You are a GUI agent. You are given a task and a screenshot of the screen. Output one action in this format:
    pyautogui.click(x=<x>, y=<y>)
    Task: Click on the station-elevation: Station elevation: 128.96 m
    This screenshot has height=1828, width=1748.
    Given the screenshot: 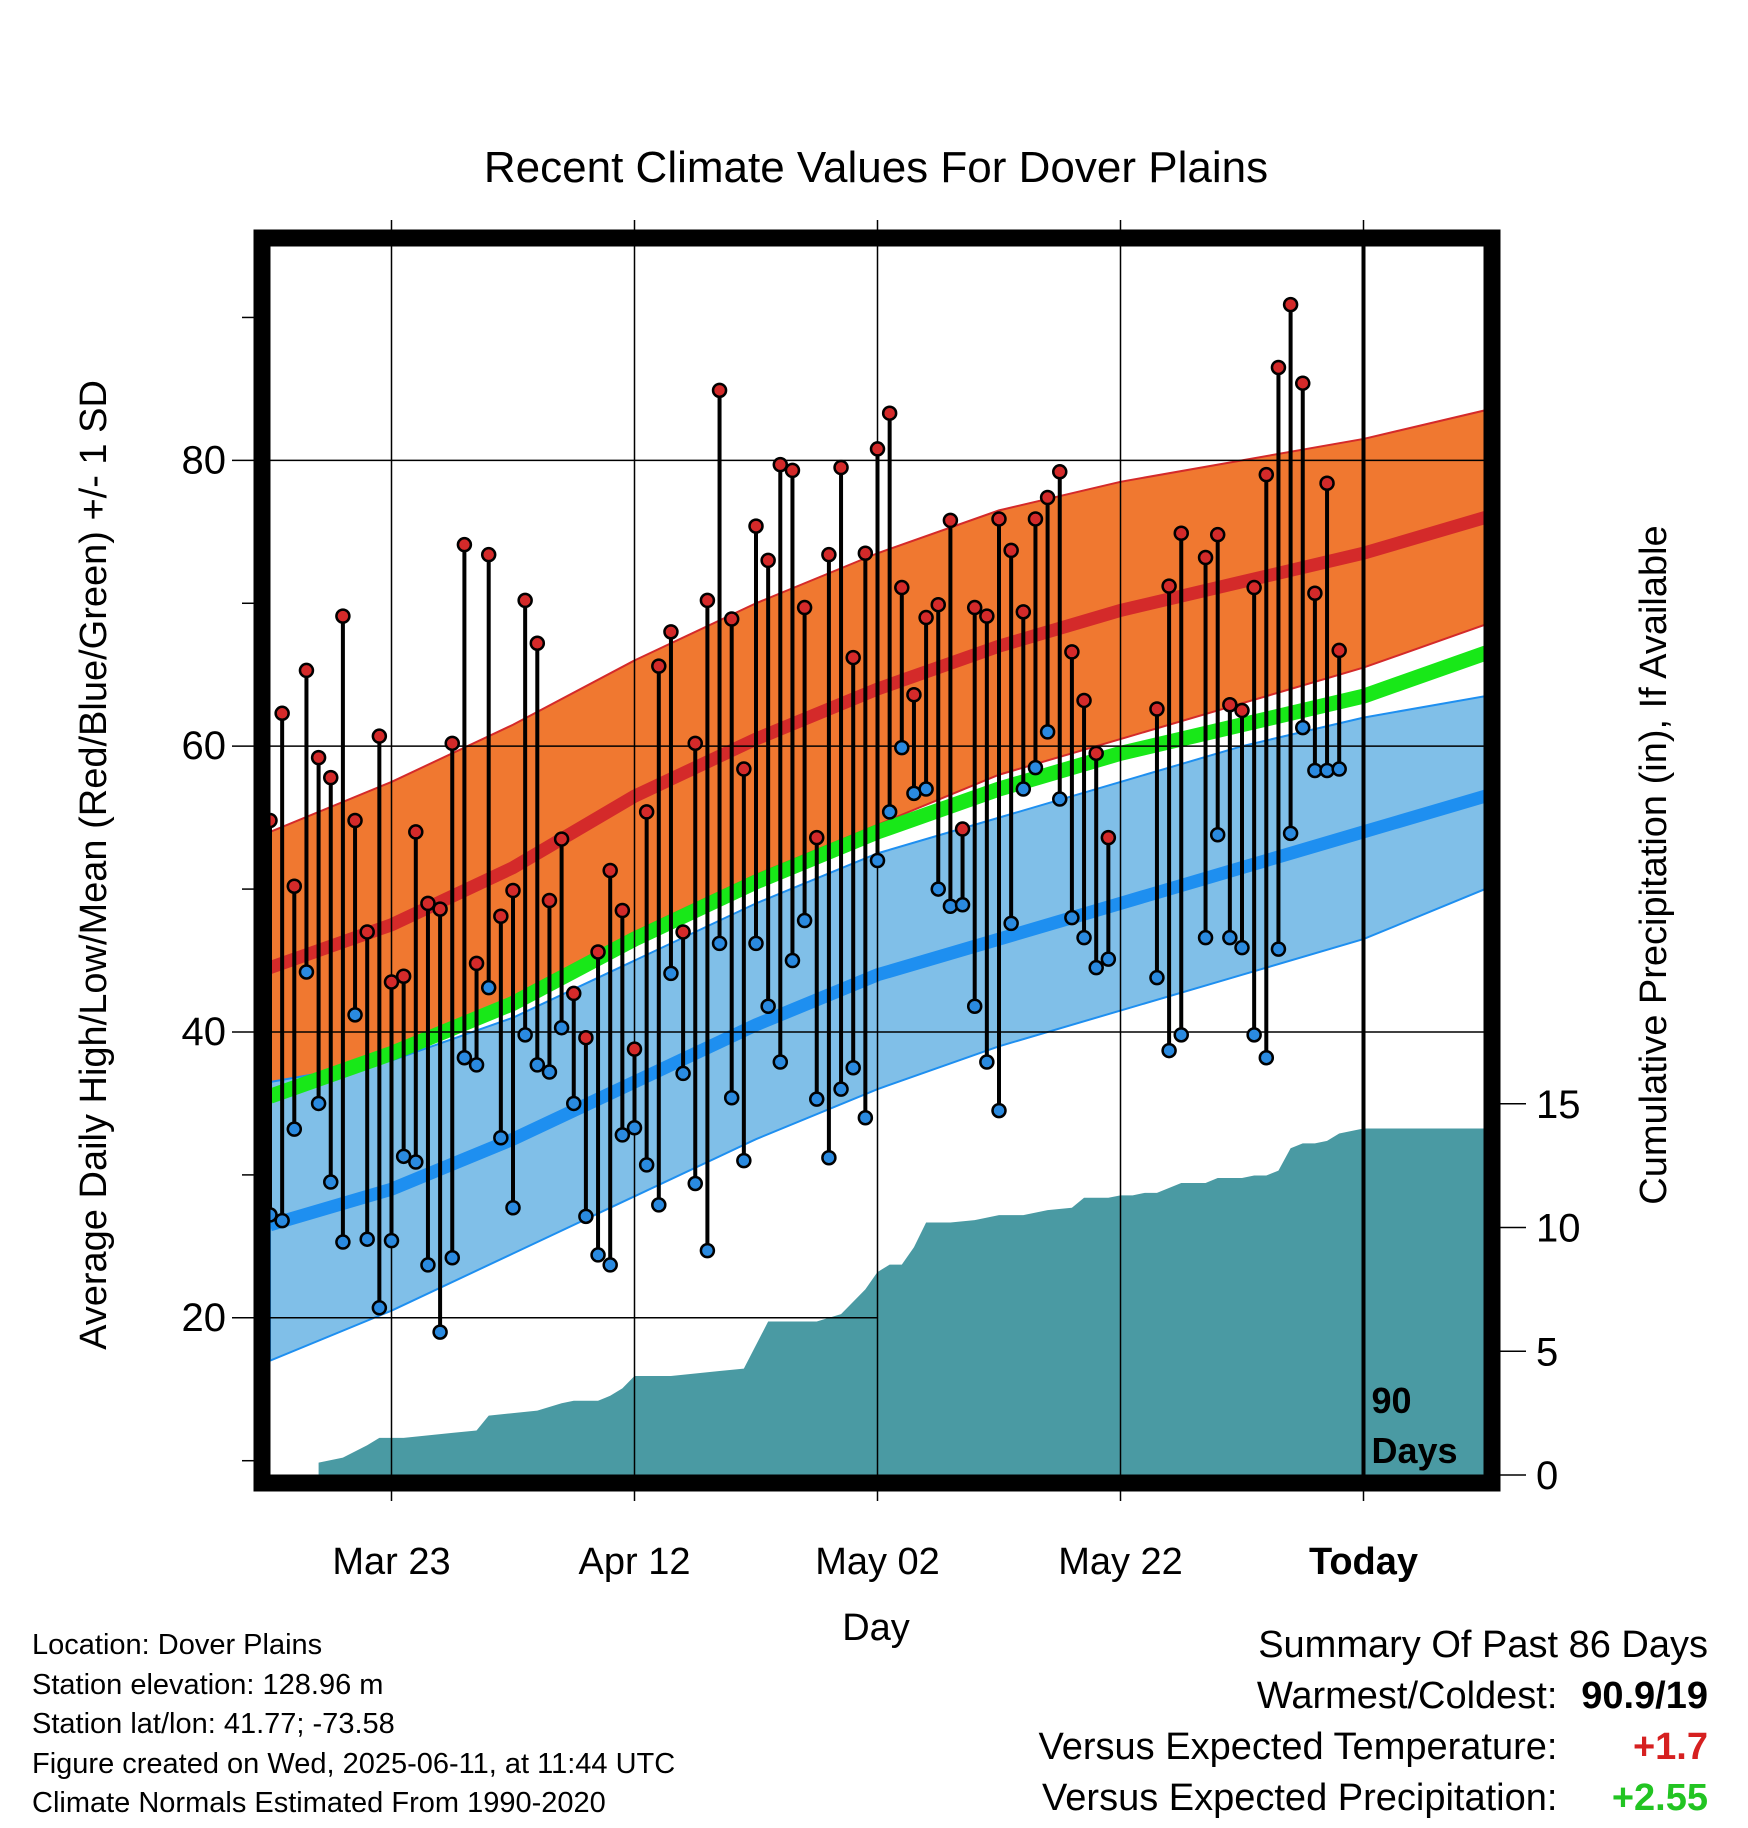 What is the action you would take?
    pyautogui.click(x=208, y=1684)
    